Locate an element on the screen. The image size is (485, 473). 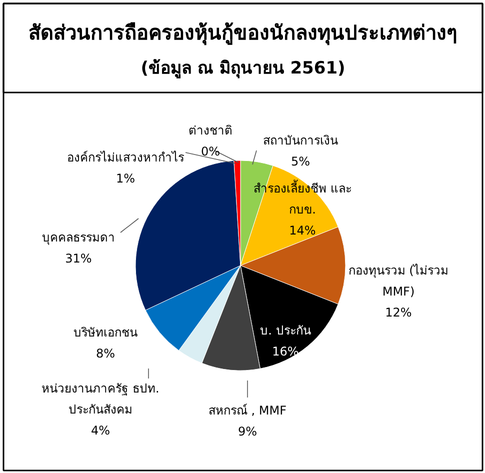
data-label: 5% is located at coordinates (300, 161).